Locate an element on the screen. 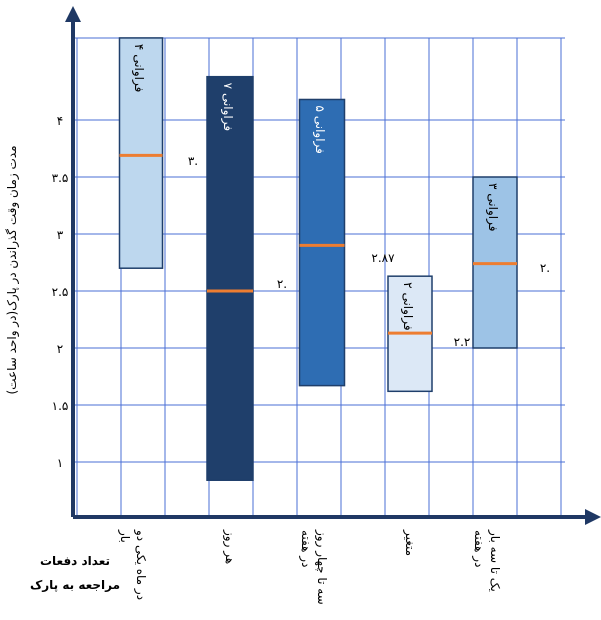  y-tick-label: ۱ is located at coordinates (60, 463).